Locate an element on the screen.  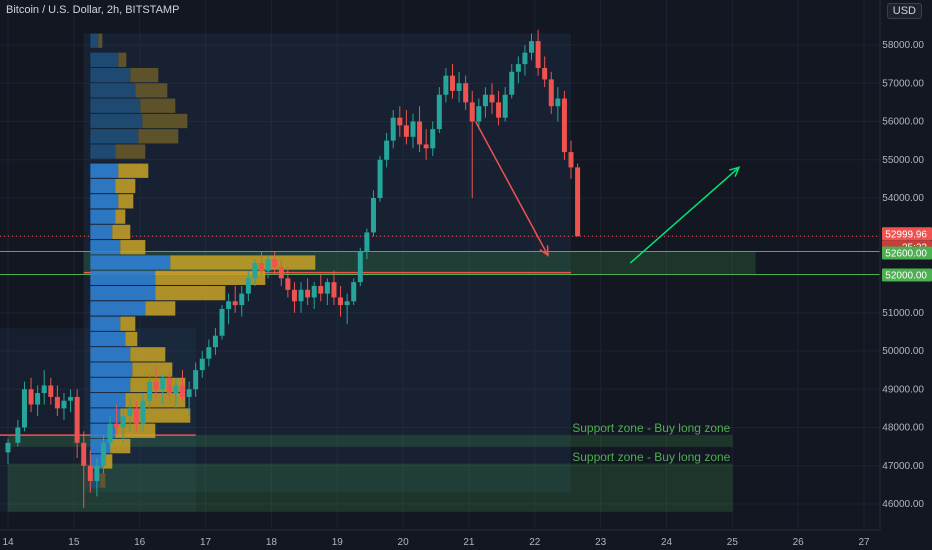
x-tick-label: 17 is located at coordinates (206, 542).